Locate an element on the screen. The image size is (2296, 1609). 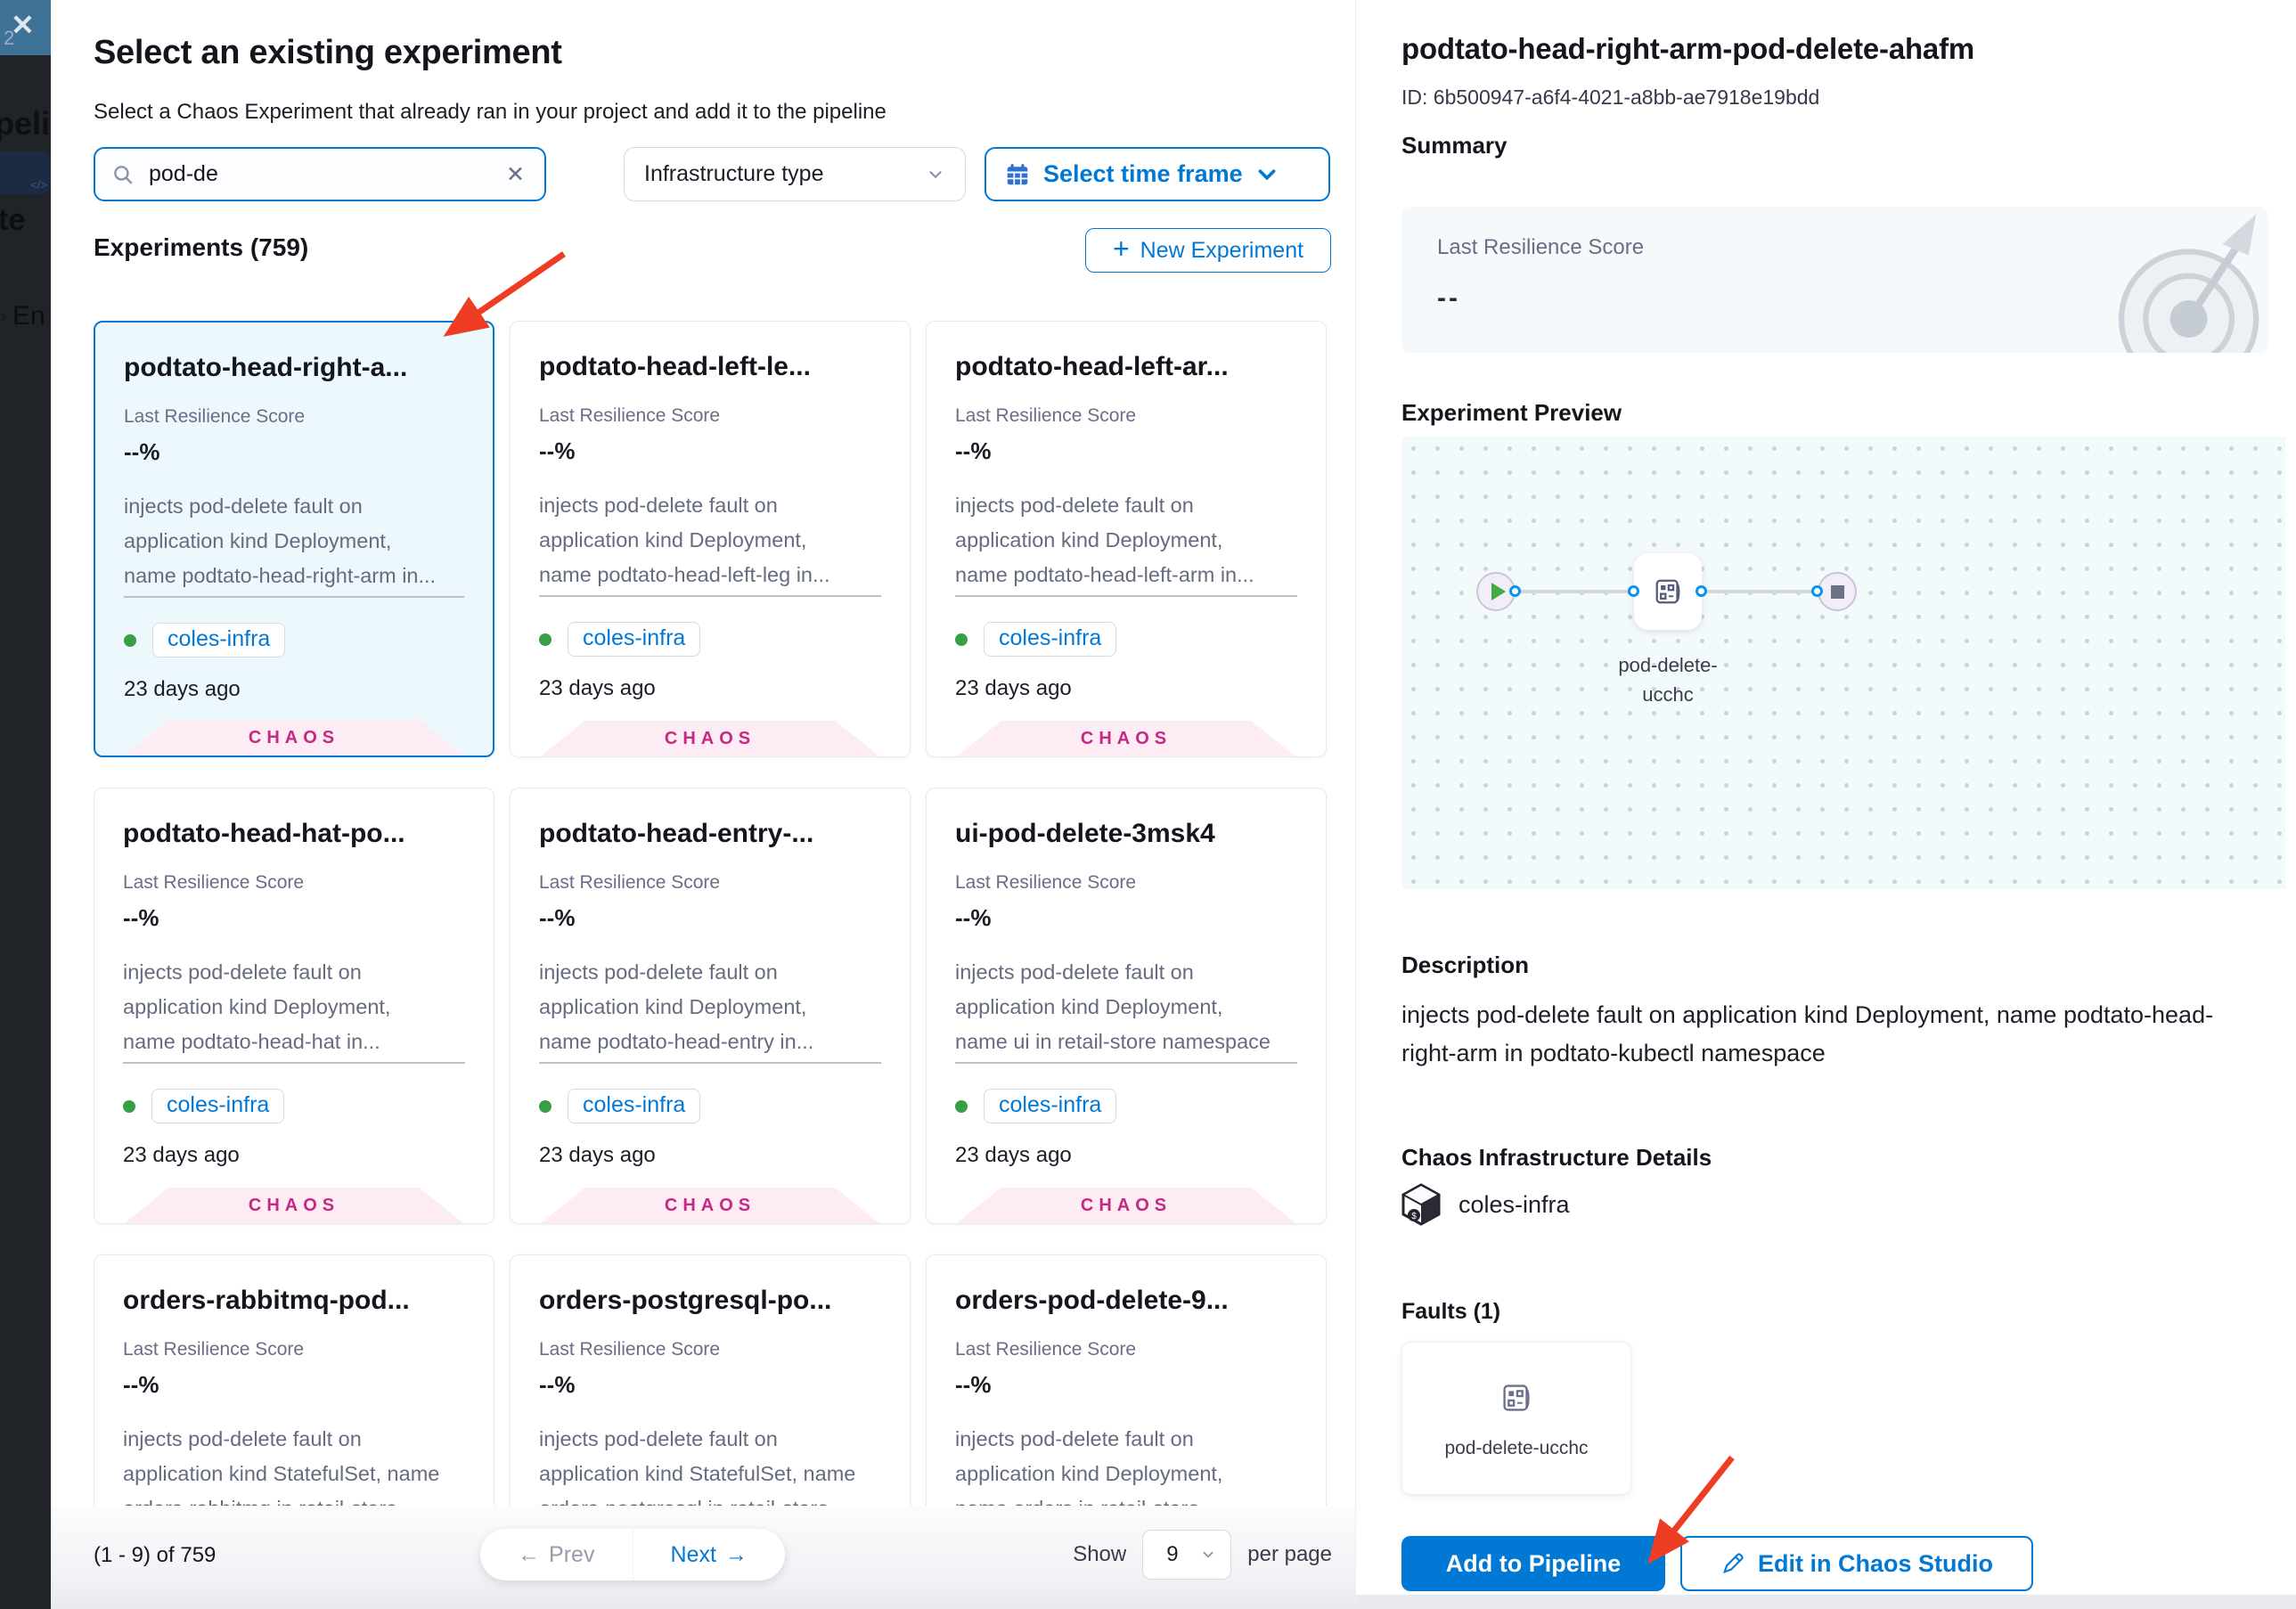
prev-page-button: ← Prev is located at coordinates (556, 1554).